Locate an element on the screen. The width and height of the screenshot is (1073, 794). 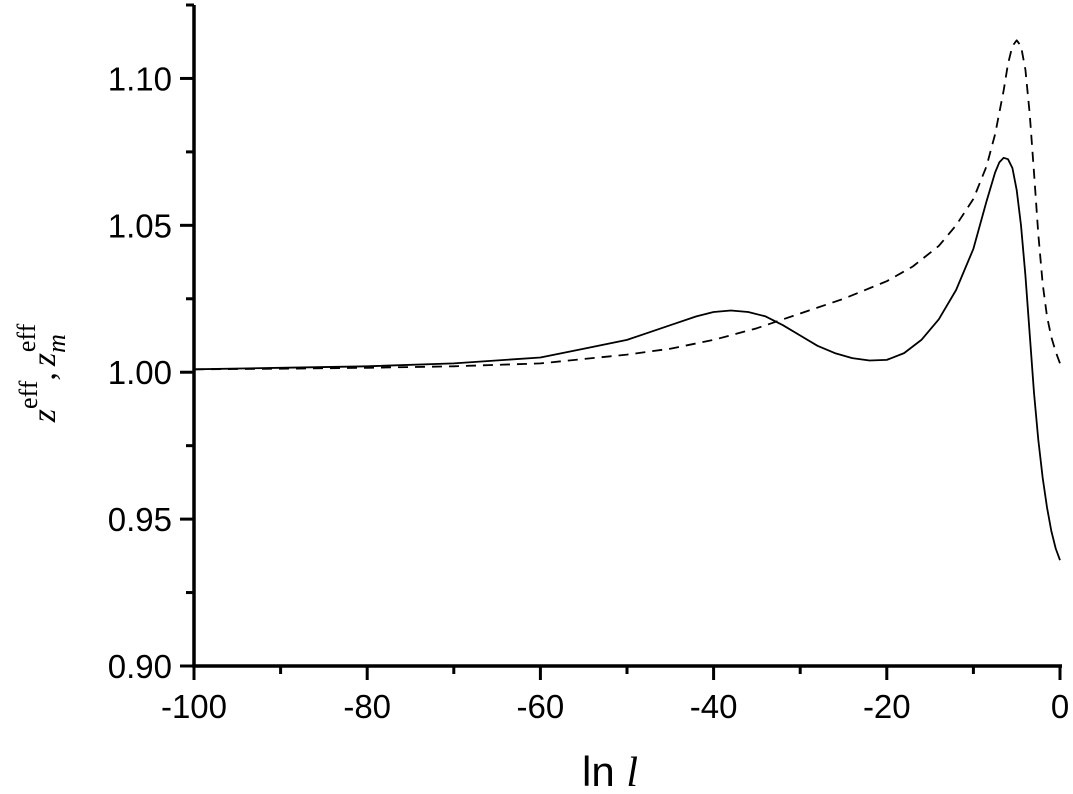
y-axis-symbol-1: z is located at coordinates (44, 416).